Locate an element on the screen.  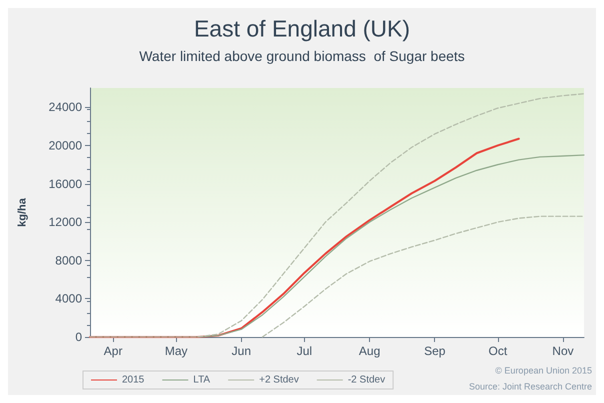
x-tick-label: Apr is located at coordinates (113, 351).